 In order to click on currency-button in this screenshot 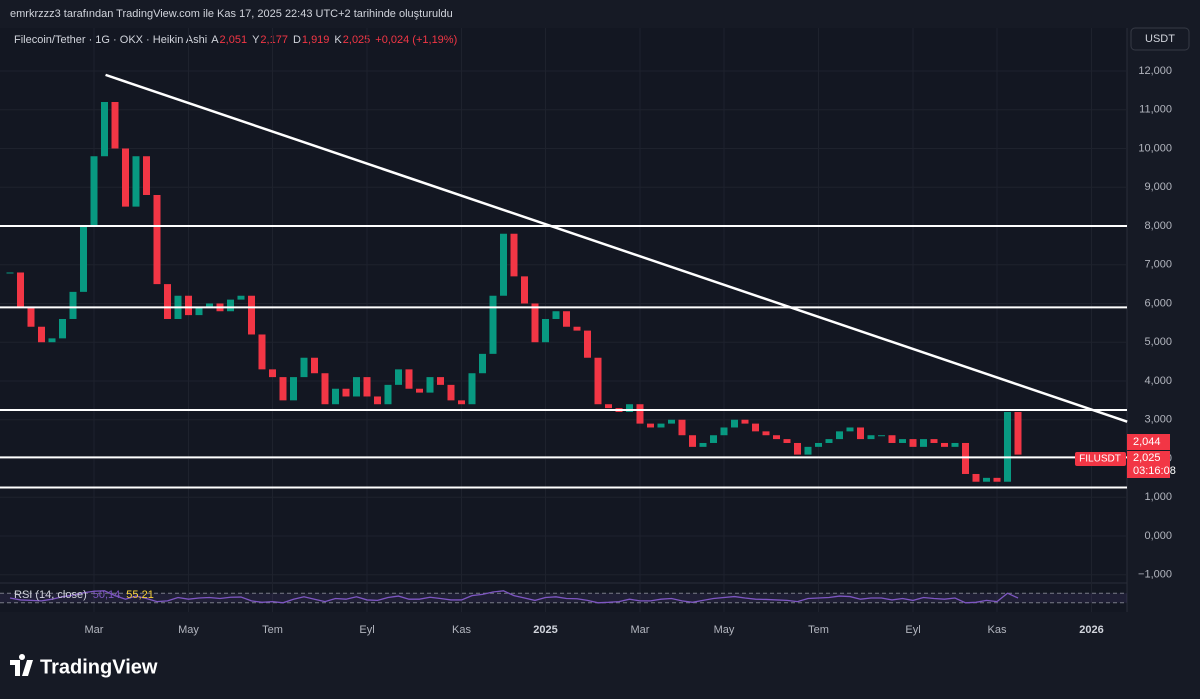, I will do `click(1160, 39)`.